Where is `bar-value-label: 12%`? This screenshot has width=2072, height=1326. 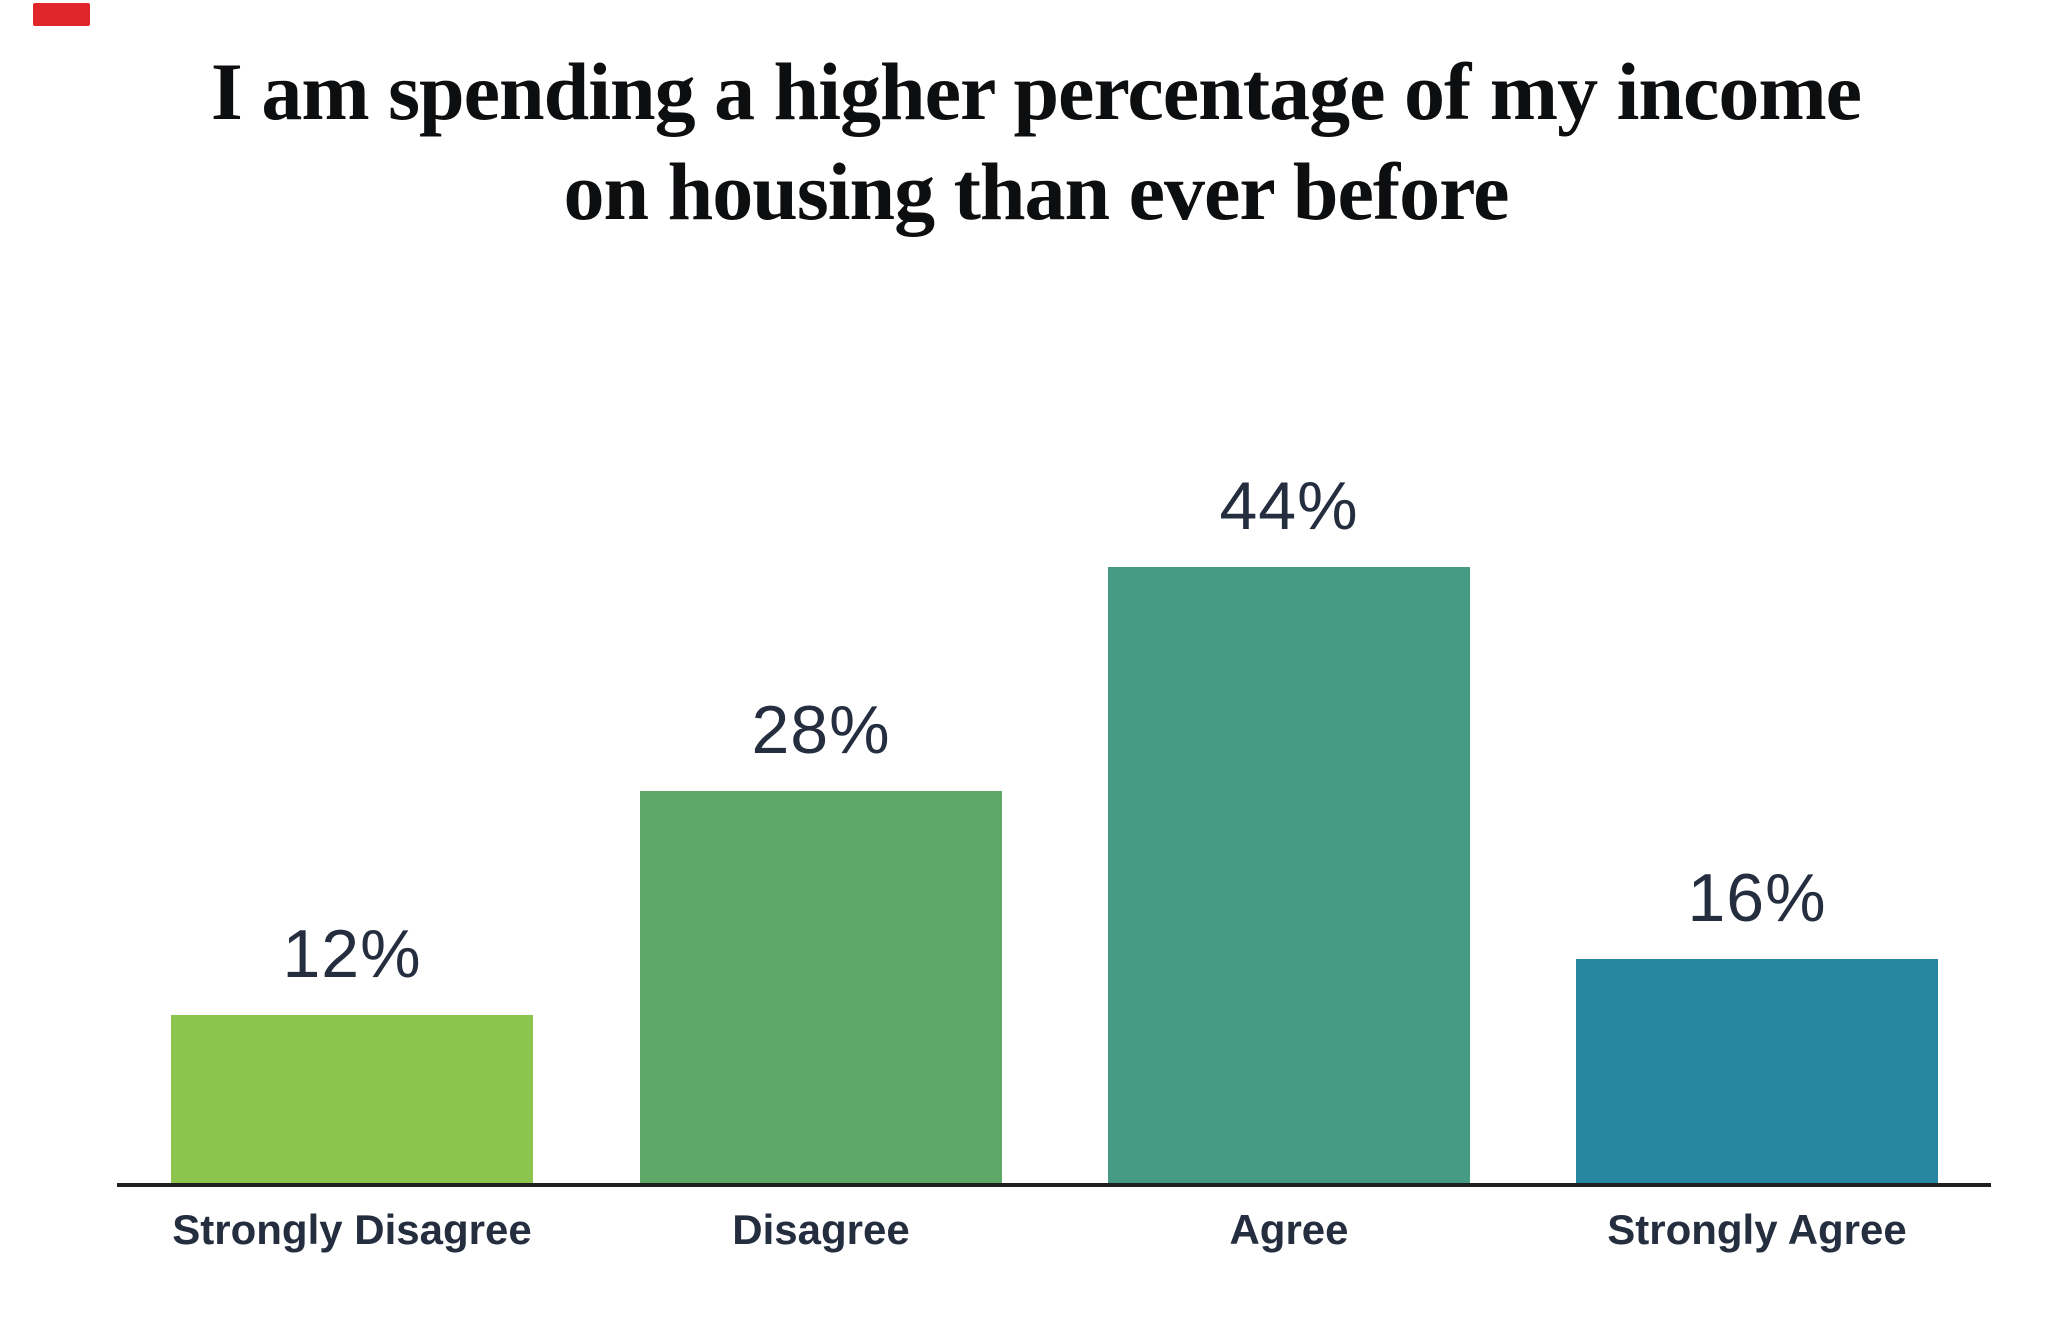
bar-value-label: 12% is located at coordinates (352, 954).